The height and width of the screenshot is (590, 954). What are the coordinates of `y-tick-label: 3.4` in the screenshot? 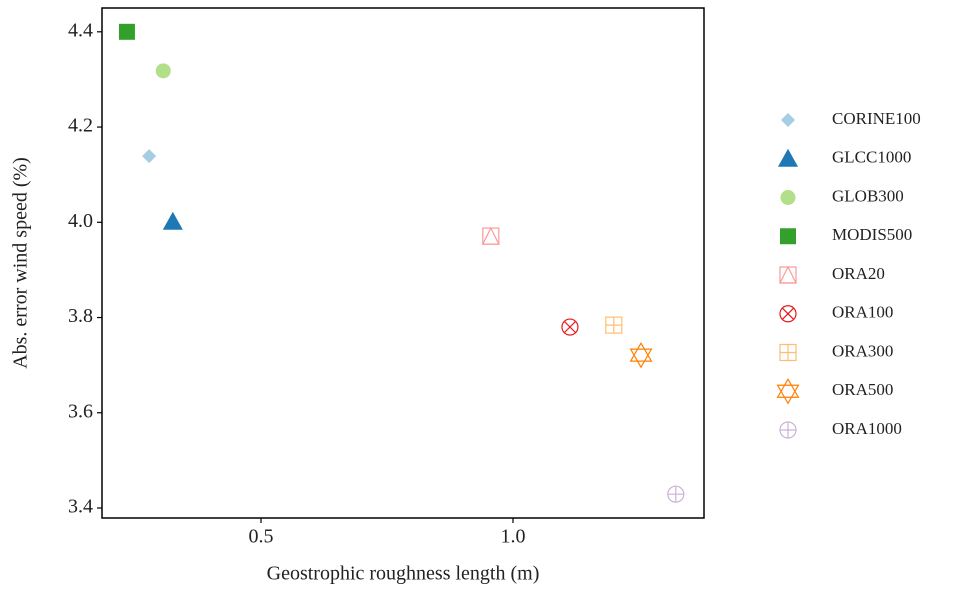 It's located at (80, 507).